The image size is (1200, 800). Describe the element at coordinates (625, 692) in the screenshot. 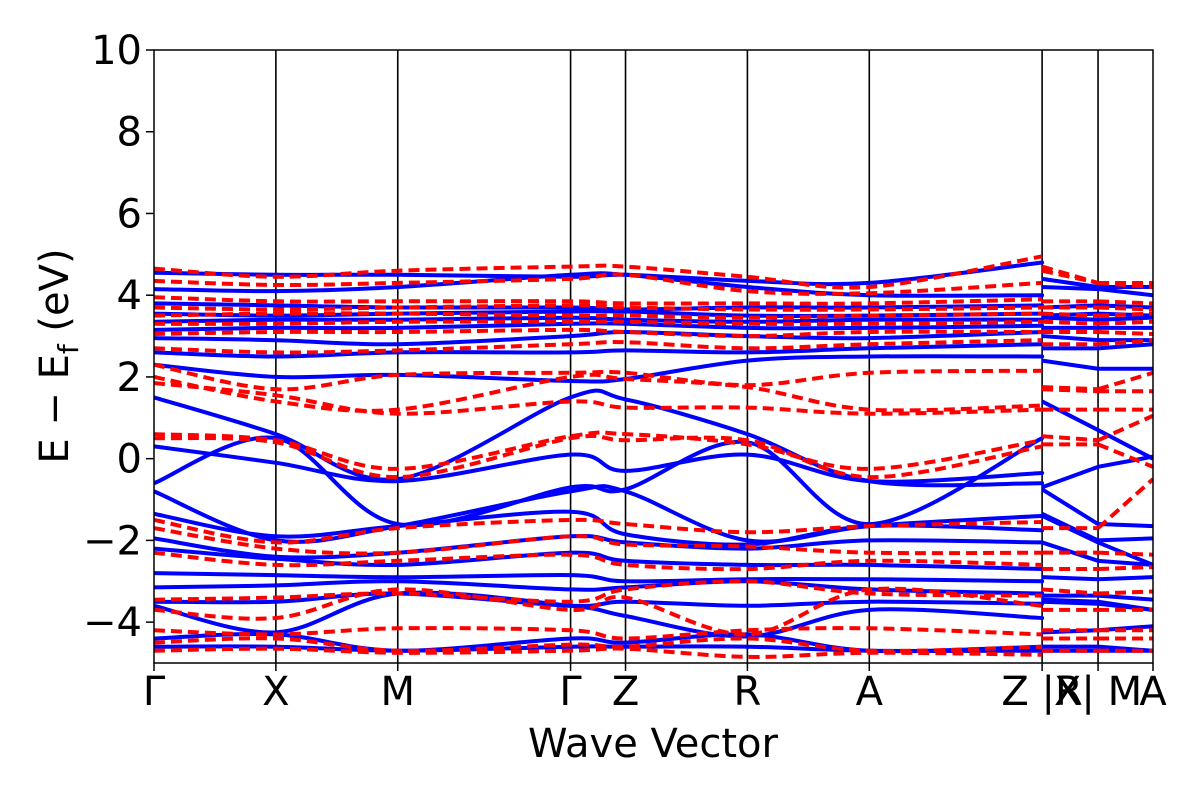

I see `x-tick-label: Z` at that location.